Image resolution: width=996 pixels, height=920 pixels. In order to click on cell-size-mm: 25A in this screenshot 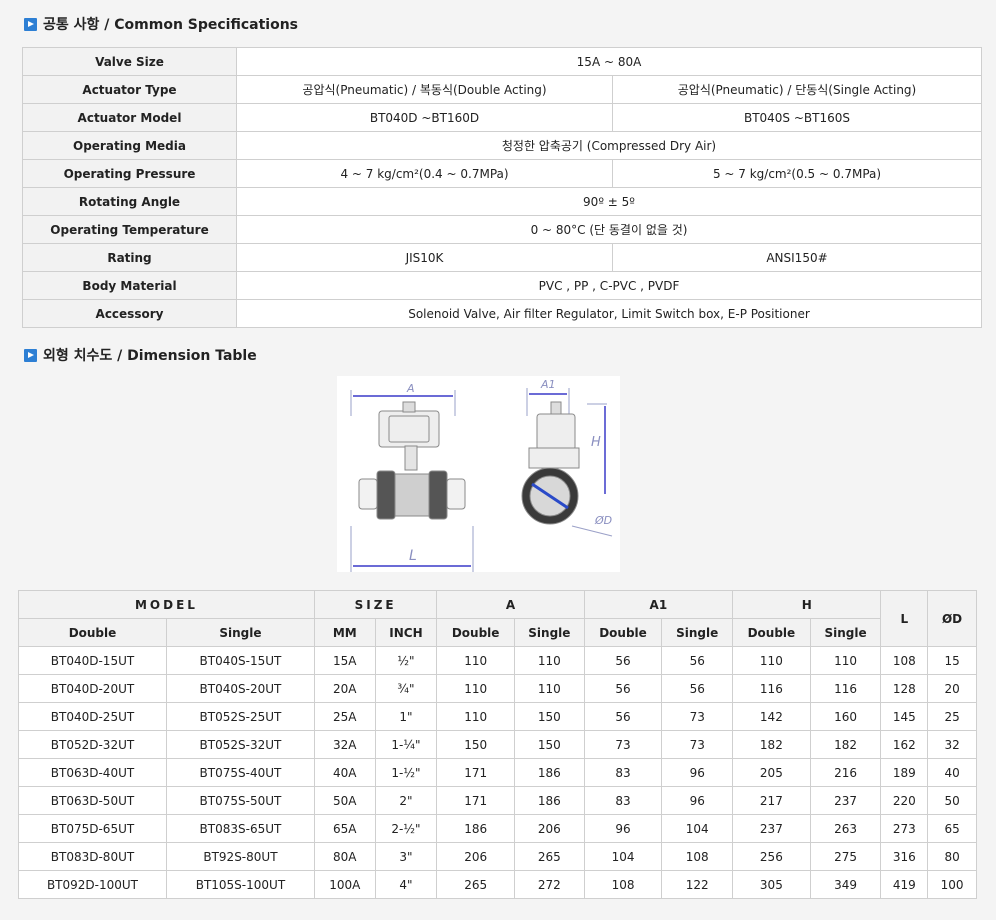, I will do `click(344, 716)`.